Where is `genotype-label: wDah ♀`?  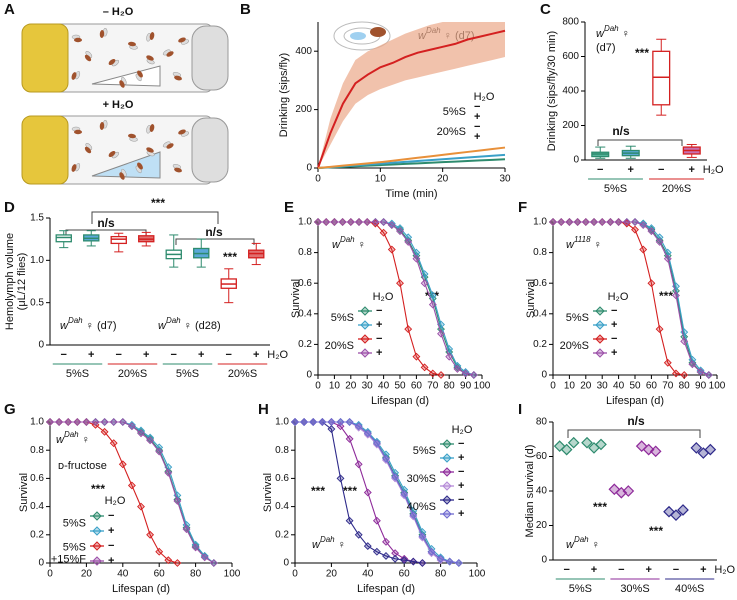 genotype-label: wDah ♀ is located at coordinates (613, 32).